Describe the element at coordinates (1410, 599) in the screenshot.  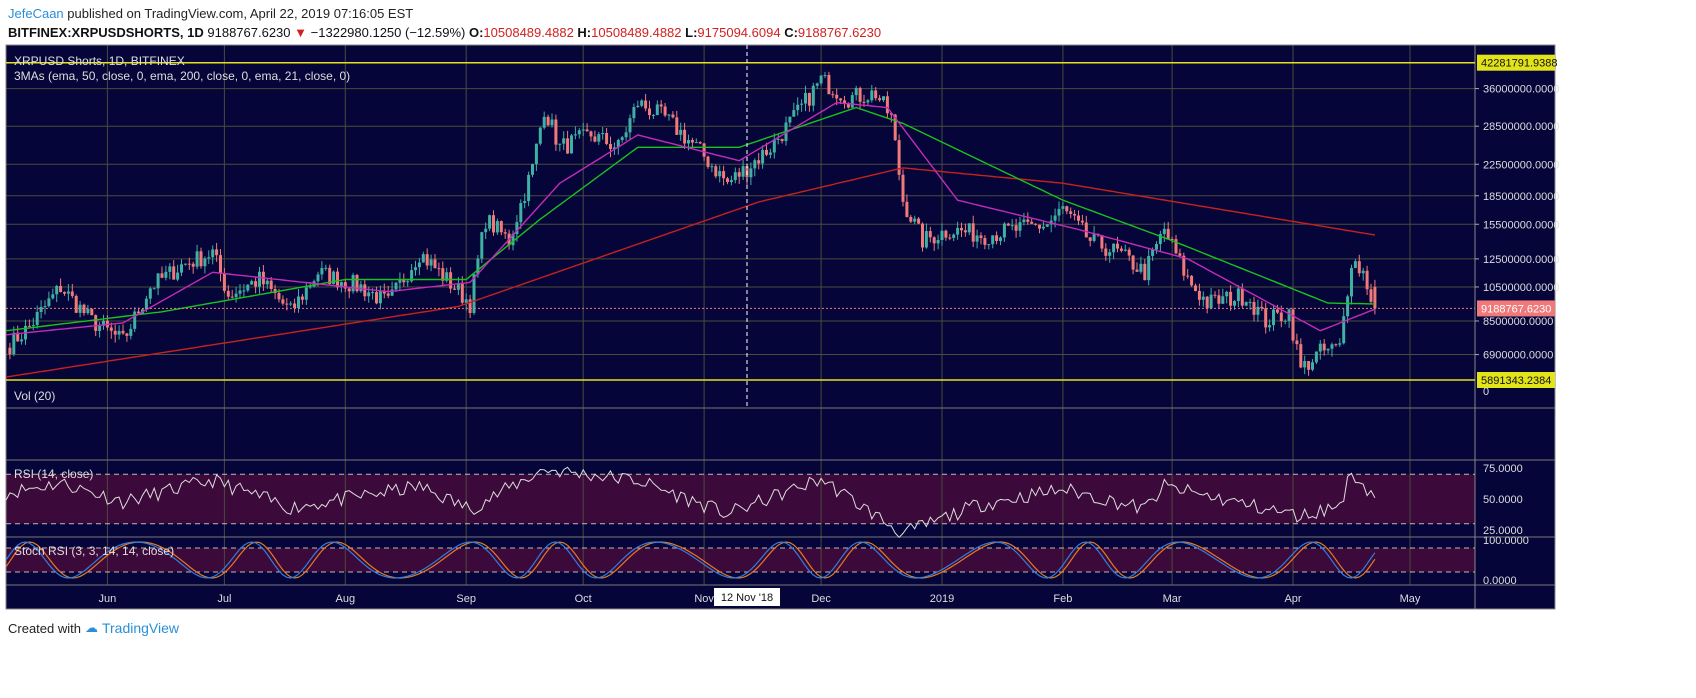
I see `x-tick-label: May` at that location.